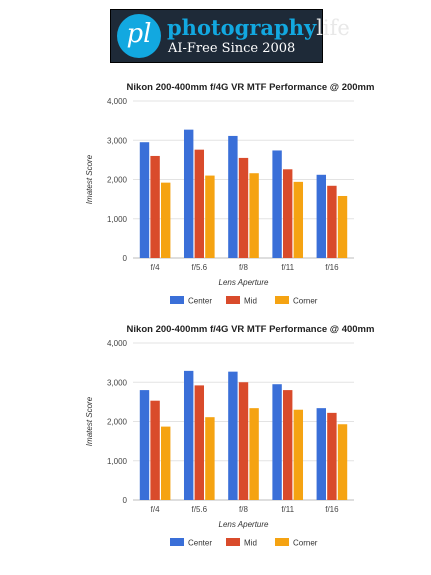  I want to click on logo-monogram: pl, so click(139, 34).